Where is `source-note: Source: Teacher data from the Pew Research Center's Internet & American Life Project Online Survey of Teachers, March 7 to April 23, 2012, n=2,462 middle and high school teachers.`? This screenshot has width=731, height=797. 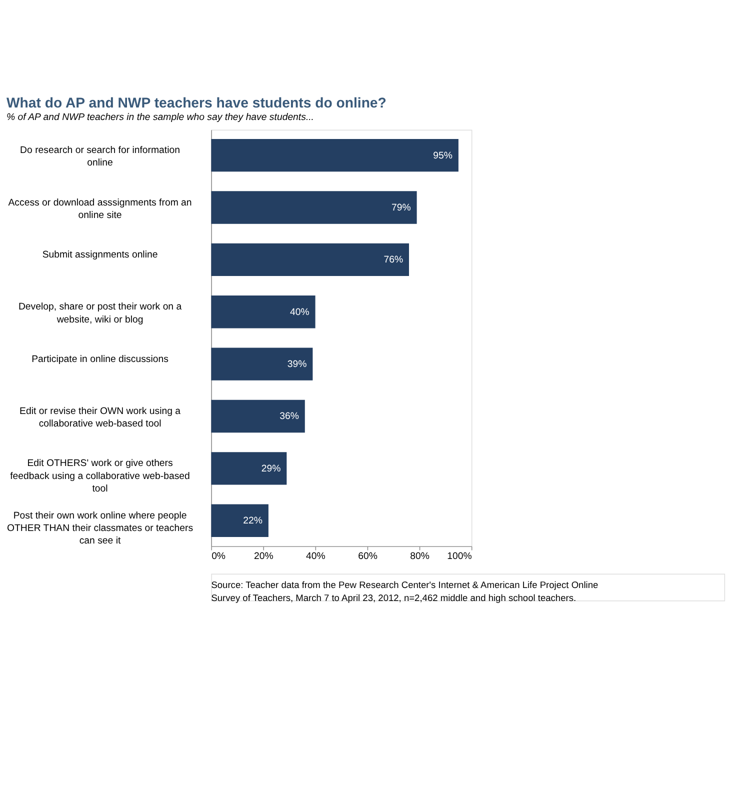
source-note: Source: Teacher data from the Pew Research Center's Internet & American Life Project Online Survey of Teachers, March 7 to April 23, 2012, n=2,462 middle and high school teachers. is located at coordinates (404, 592).